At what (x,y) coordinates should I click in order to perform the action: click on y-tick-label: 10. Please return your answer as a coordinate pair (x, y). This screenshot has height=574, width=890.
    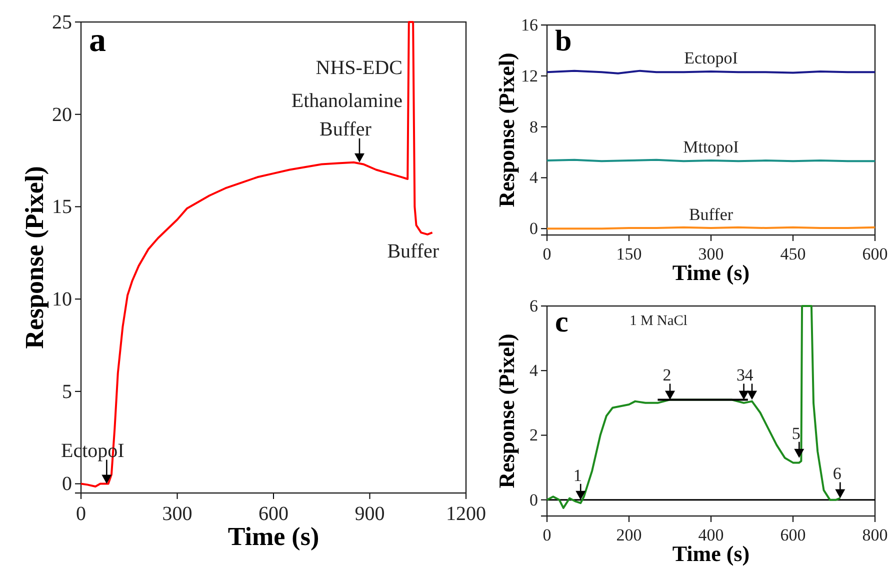
    Looking at the image, I should click on (62, 299).